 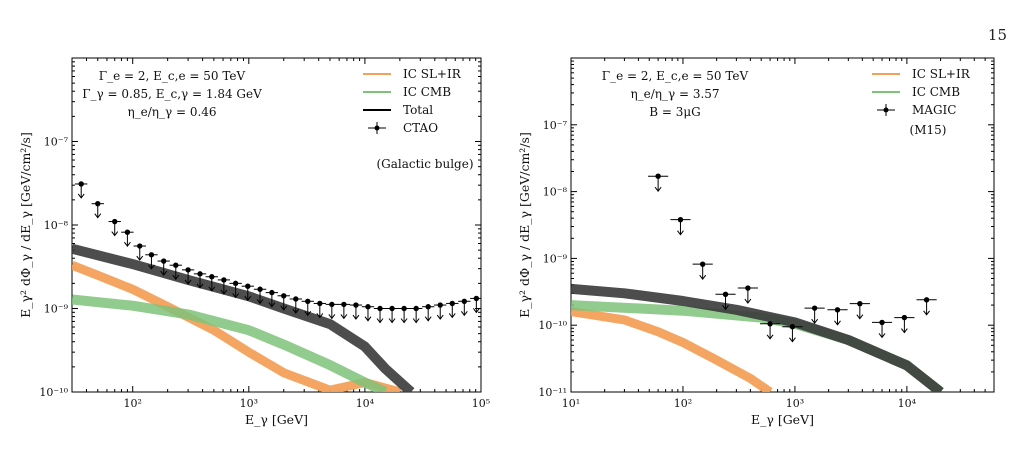 What do you see at coordinates (552, 392) in the screenshot?
I see `y-tick-label: 10⁻¹¹` at bounding box center [552, 392].